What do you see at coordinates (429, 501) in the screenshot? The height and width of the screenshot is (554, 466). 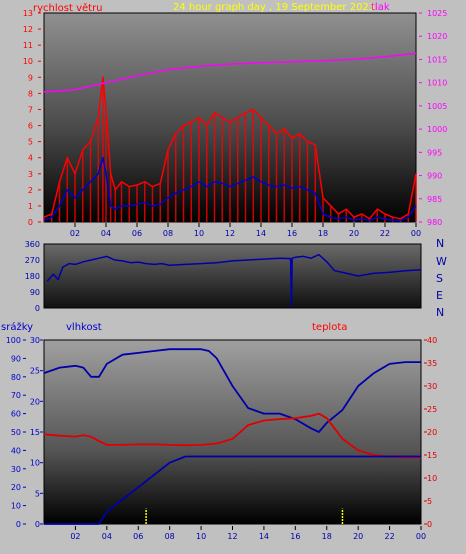 I see `temperature-axis-label: 5` at bounding box center [429, 501].